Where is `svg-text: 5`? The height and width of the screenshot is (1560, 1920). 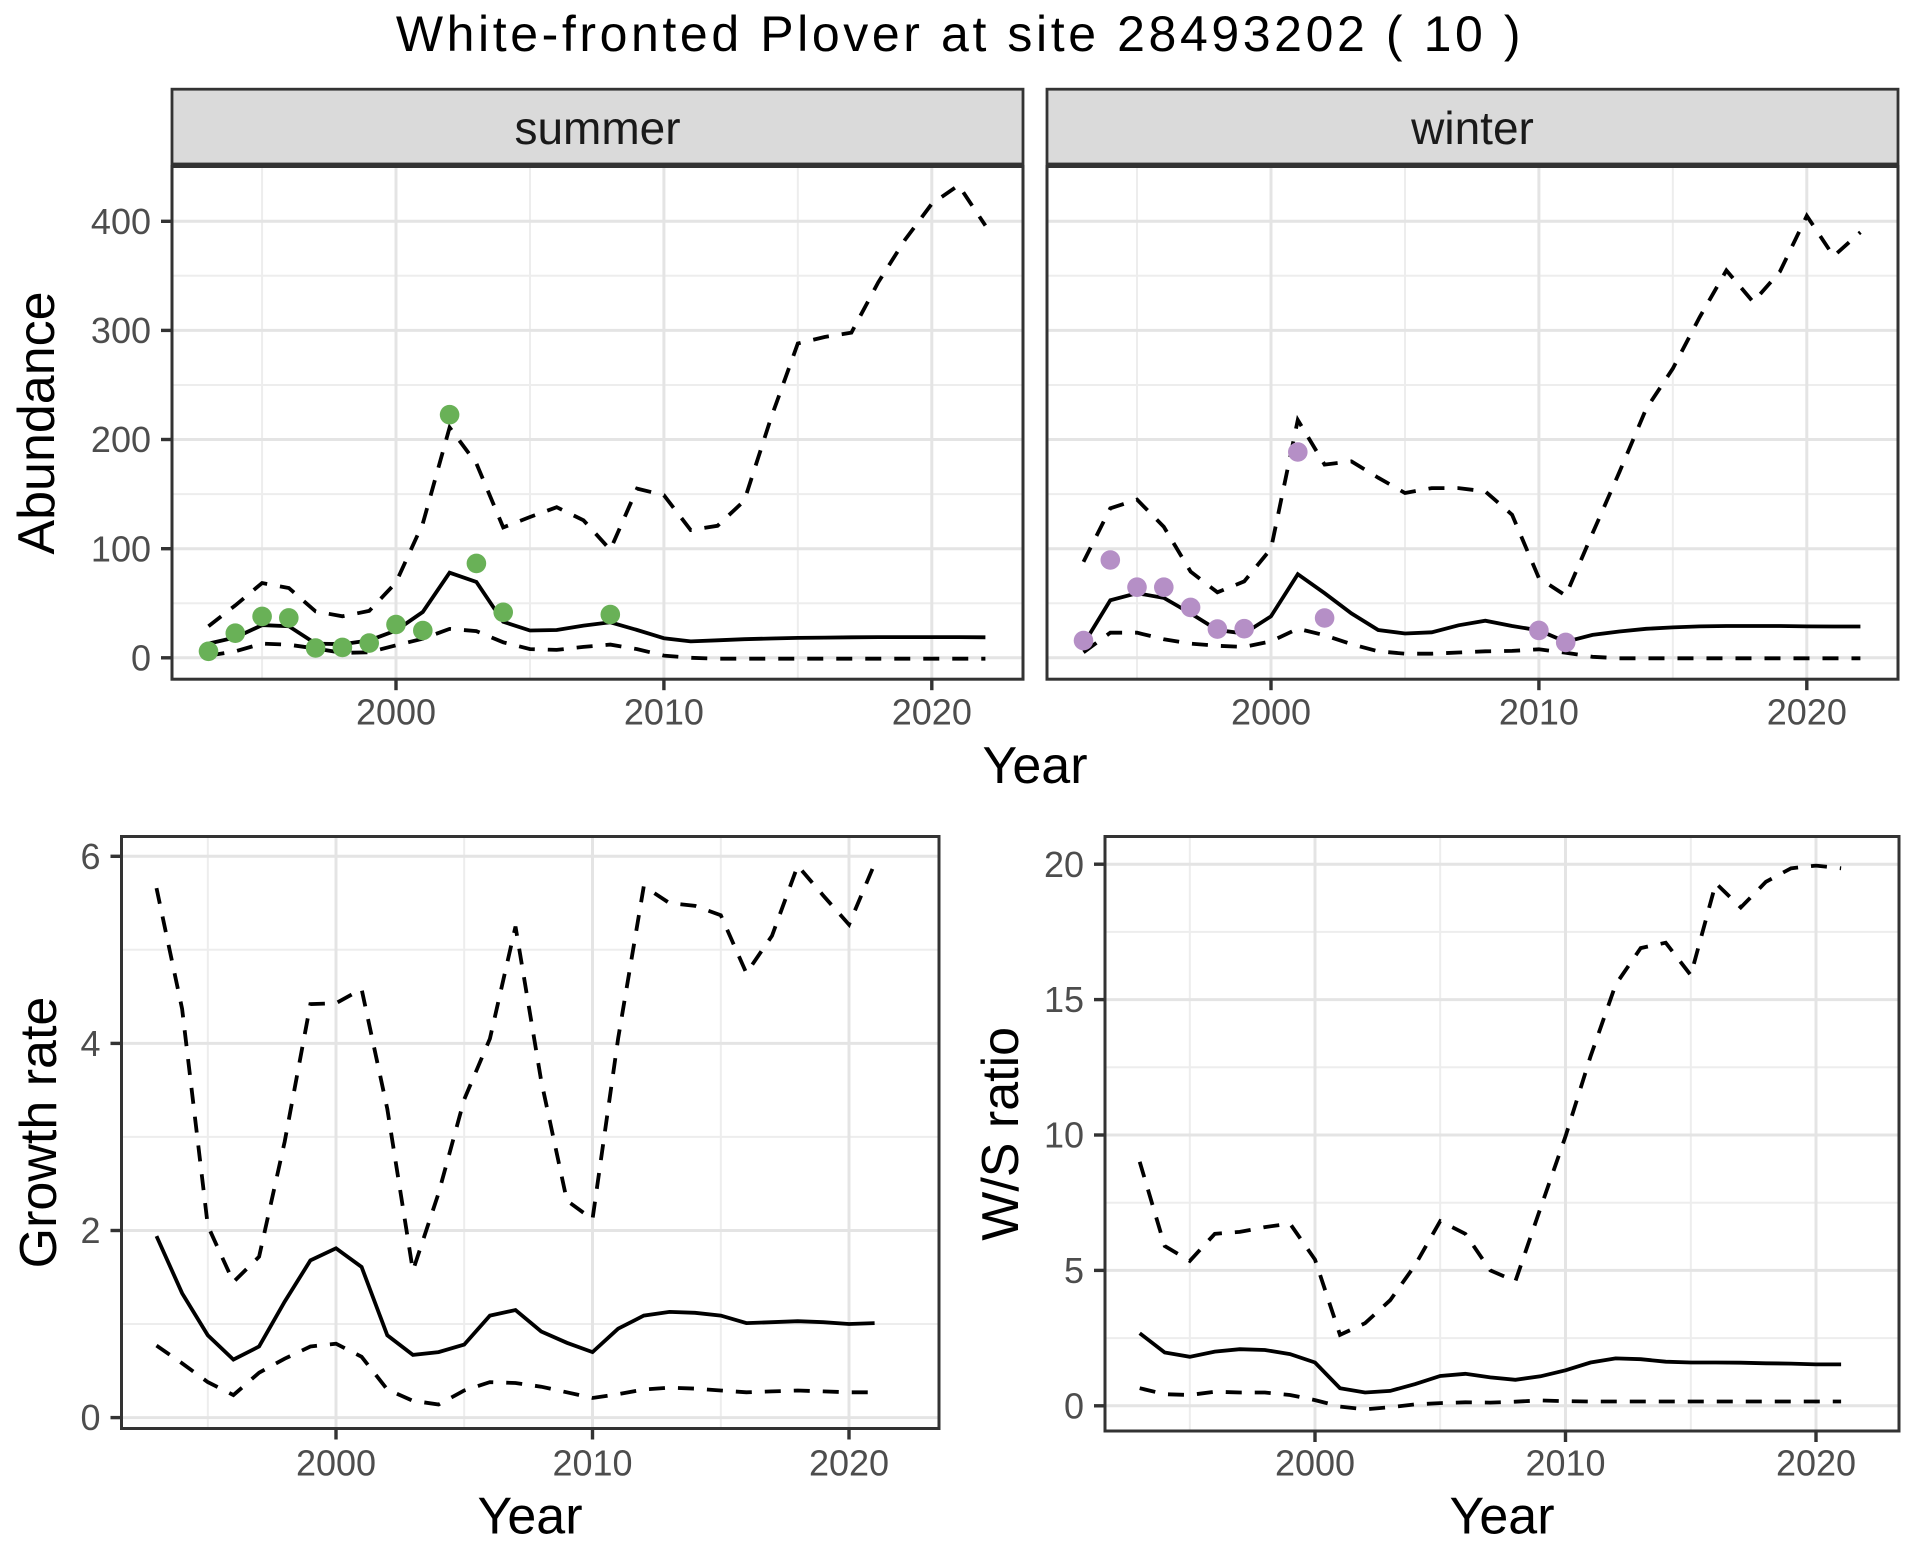 svg-text: 5 is located at coordinates (1074, 1270).